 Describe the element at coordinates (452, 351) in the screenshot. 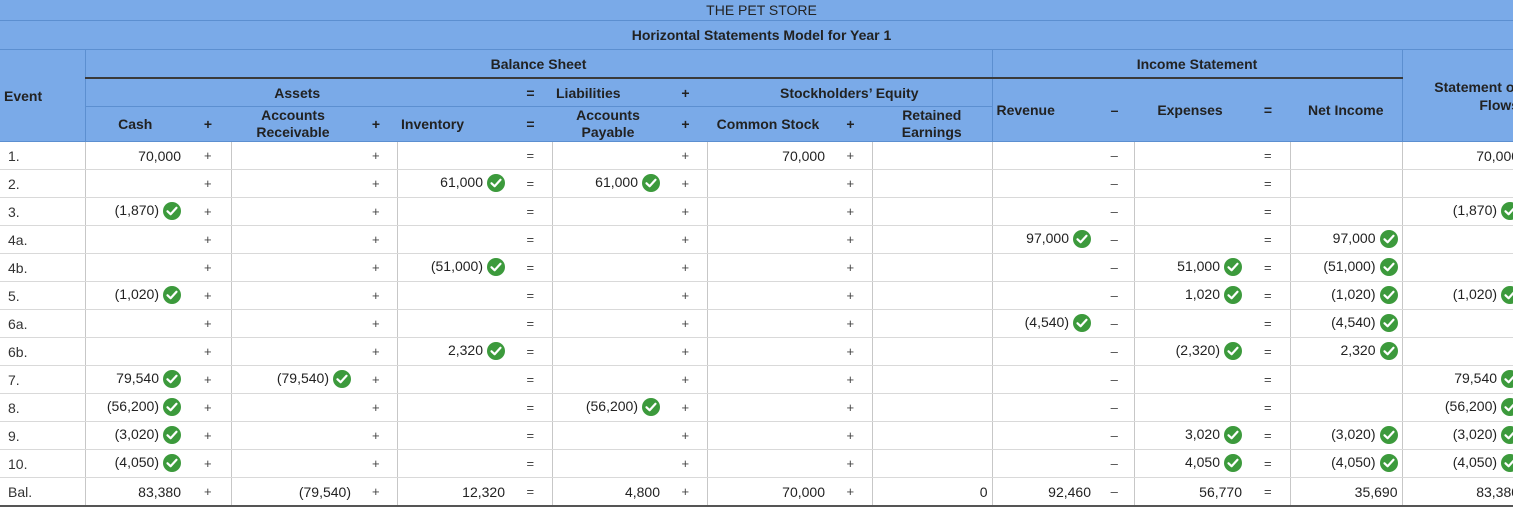

I see `inventory-cell: 2,320` at that location.